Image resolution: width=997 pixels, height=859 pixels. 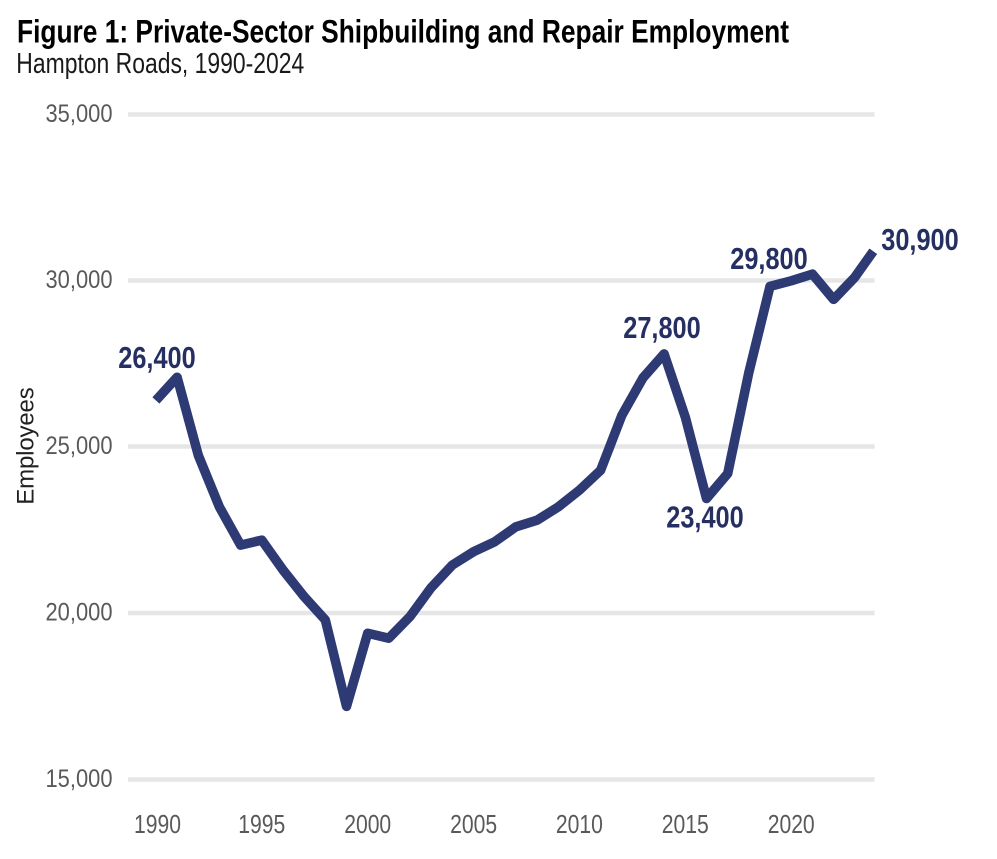 What do you see at coordinates (473, 824) in the screenshot?
I see `svg-text: 2005` at bounding box center [473, 824].